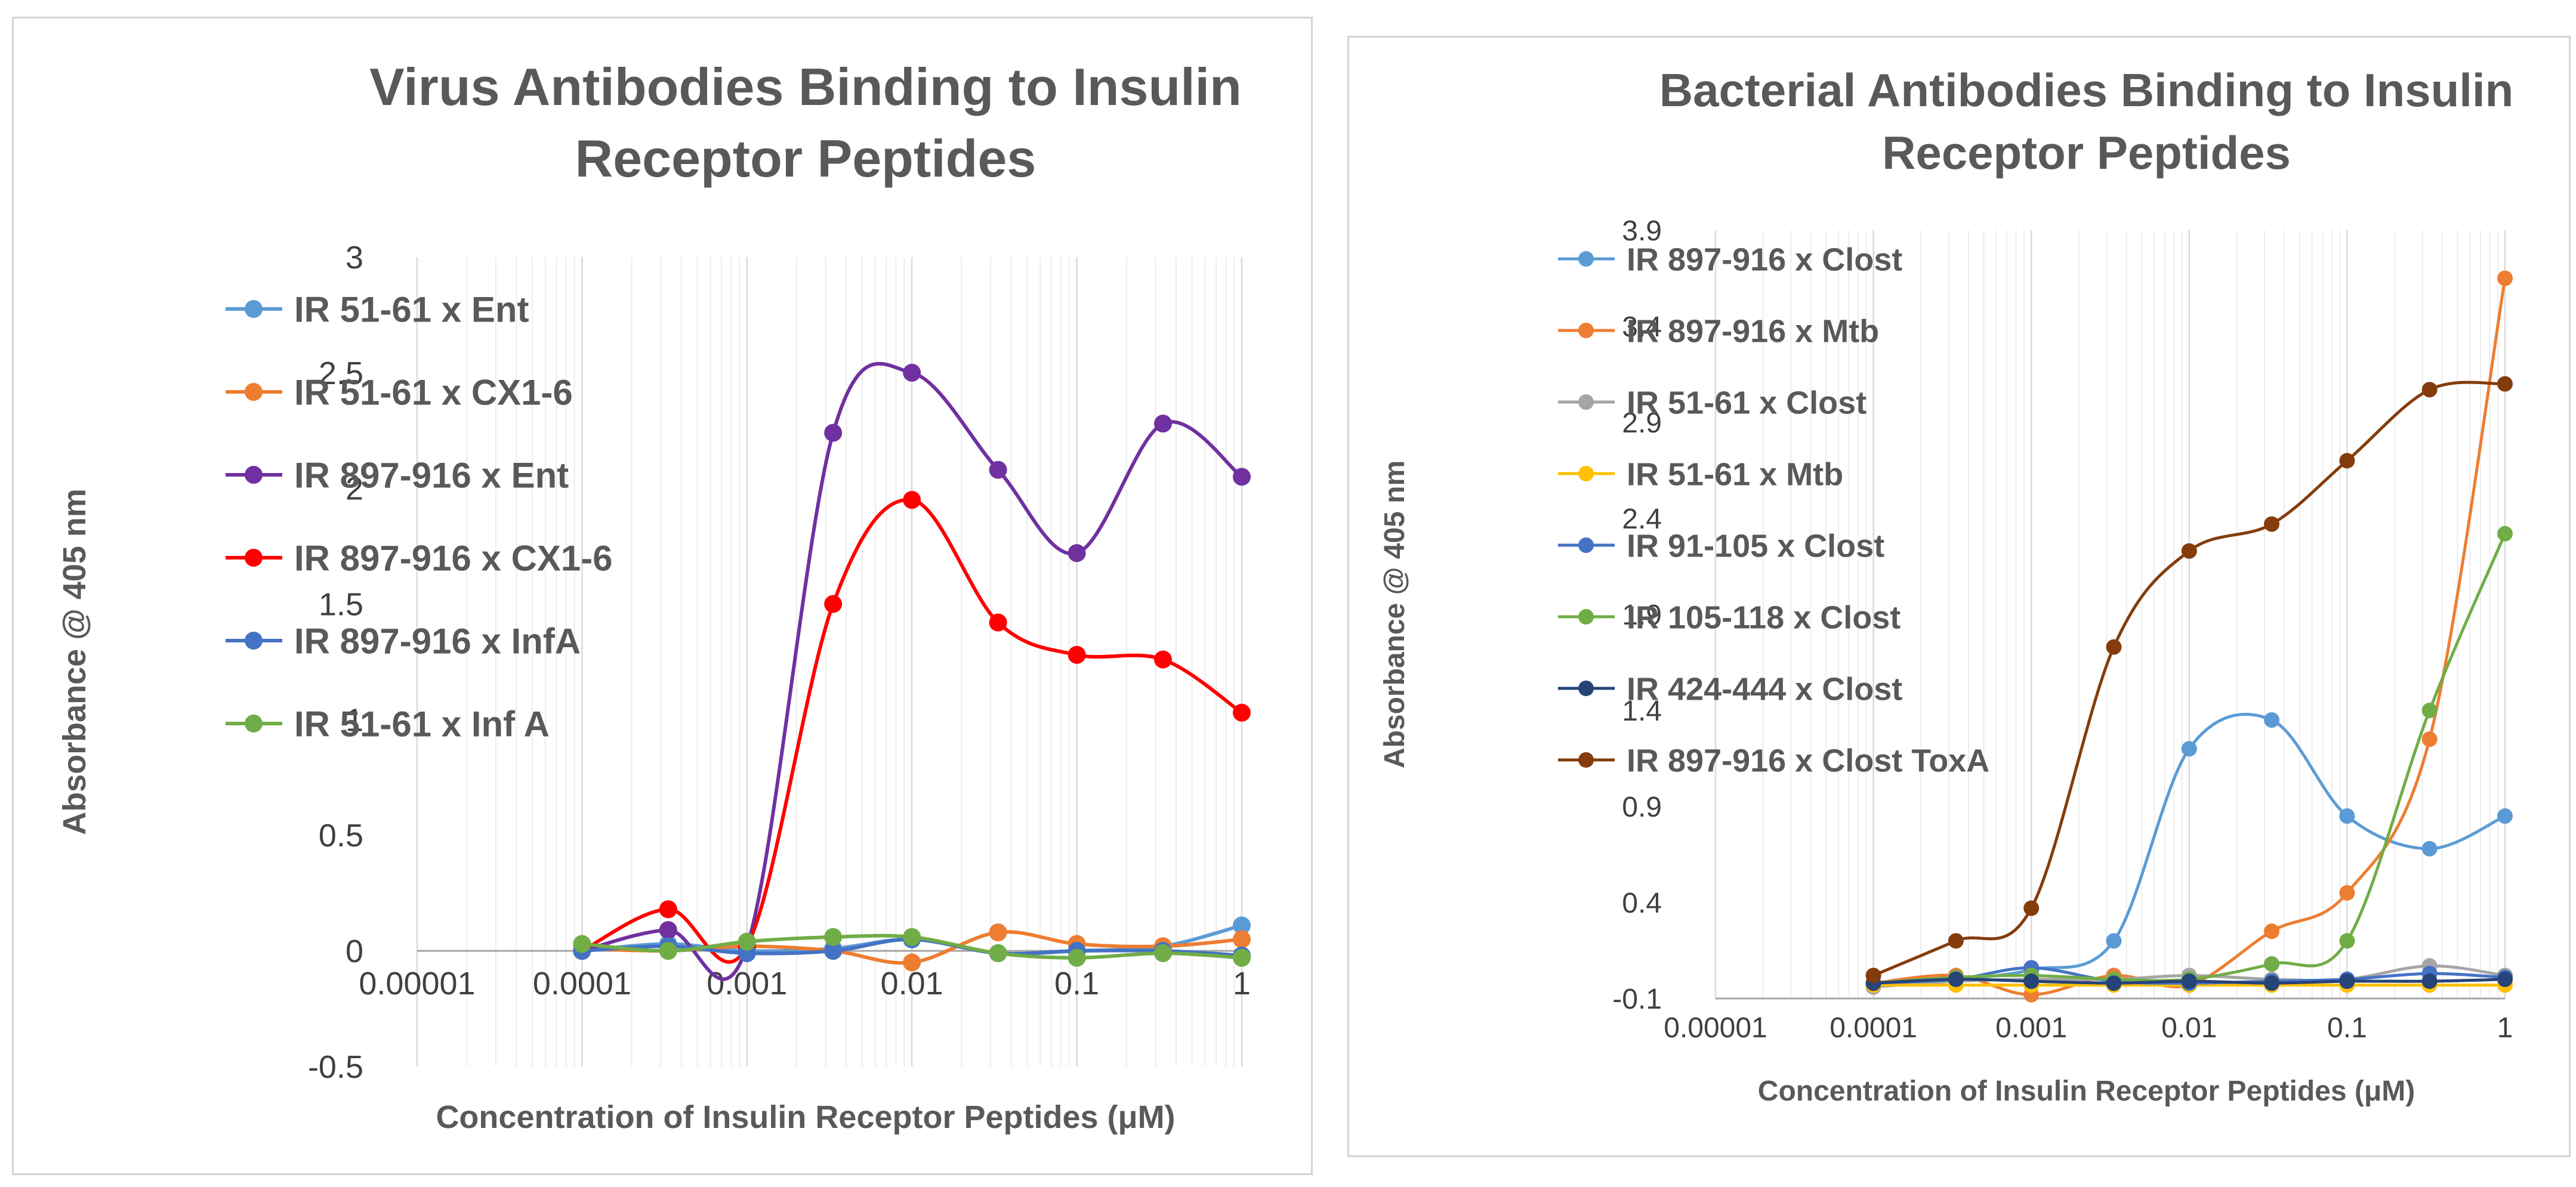 Image resolution: width=2576 pixels, height=1187 pixels. I want to click on y-tick-label: 0.4, so click(1642, 903).